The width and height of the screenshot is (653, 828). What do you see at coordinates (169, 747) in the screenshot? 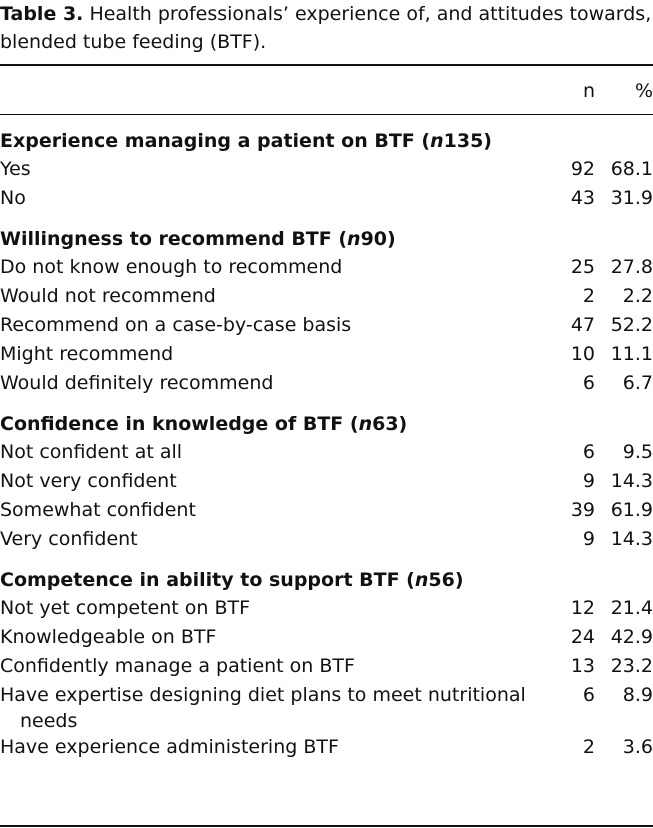
I see `row-label: Have experience administering BTF` at bounding box center [169, 747].